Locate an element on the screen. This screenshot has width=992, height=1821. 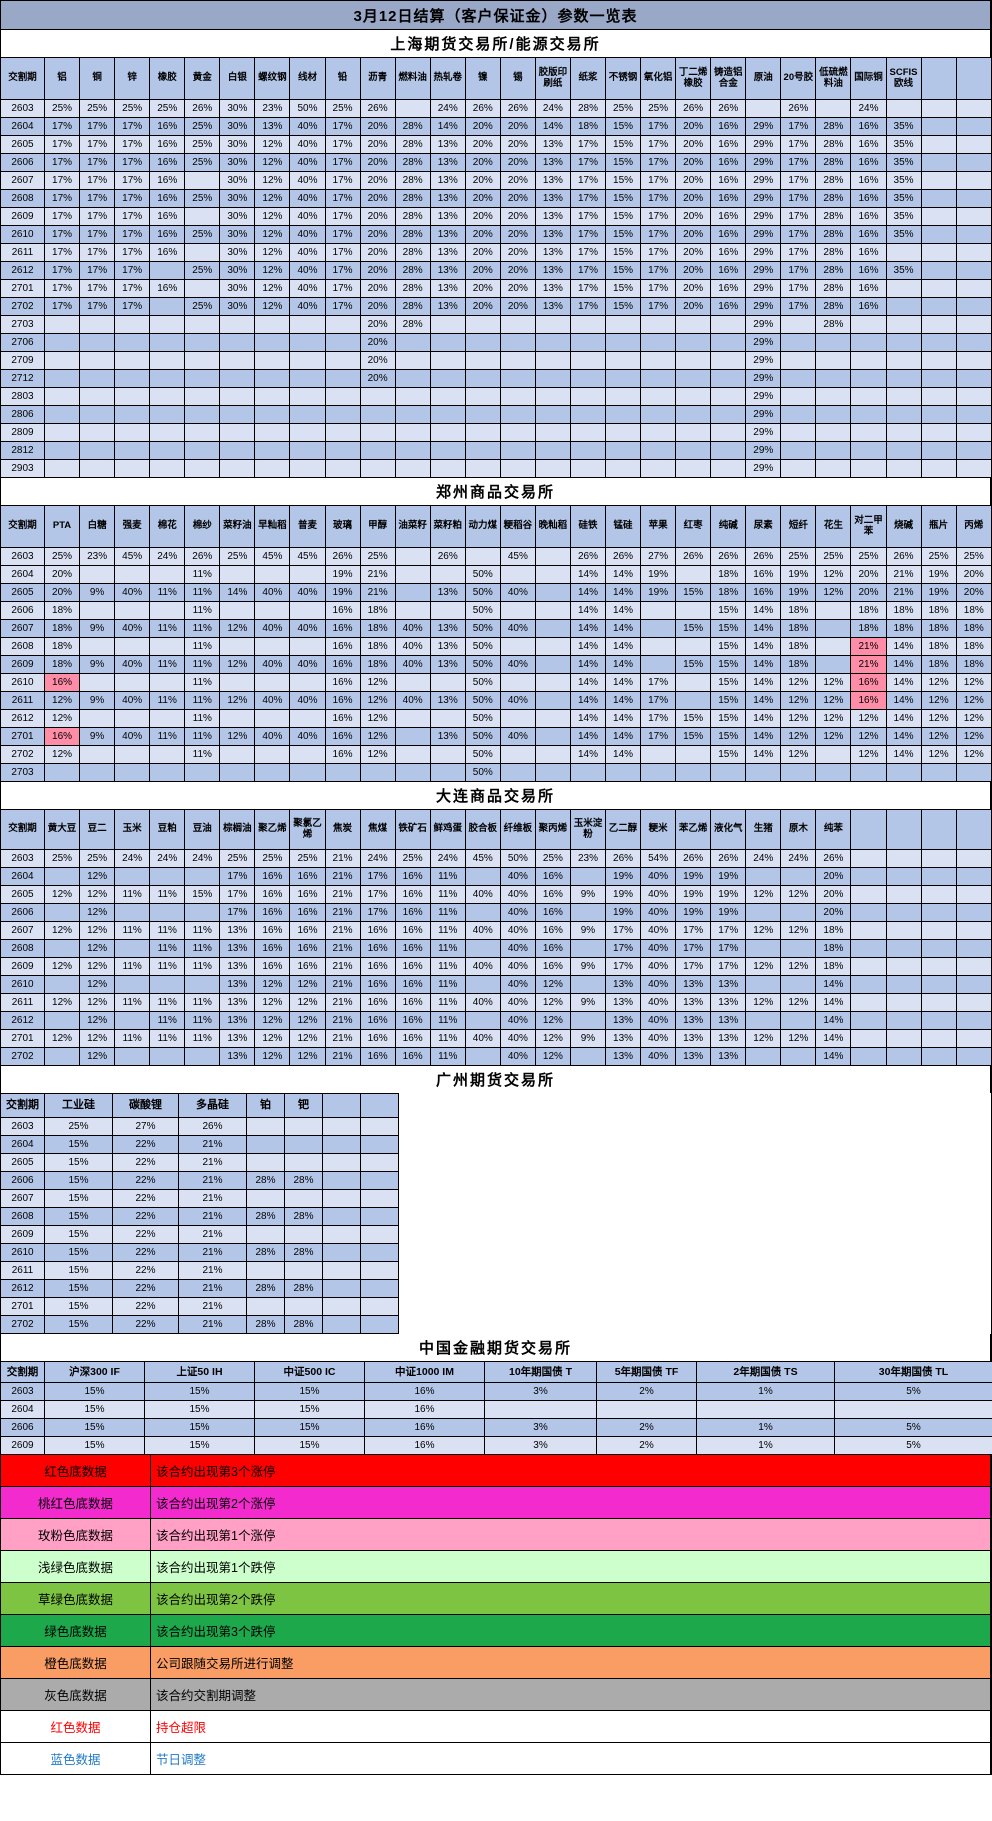
cell: 20% is located at coordinates (482, 126).